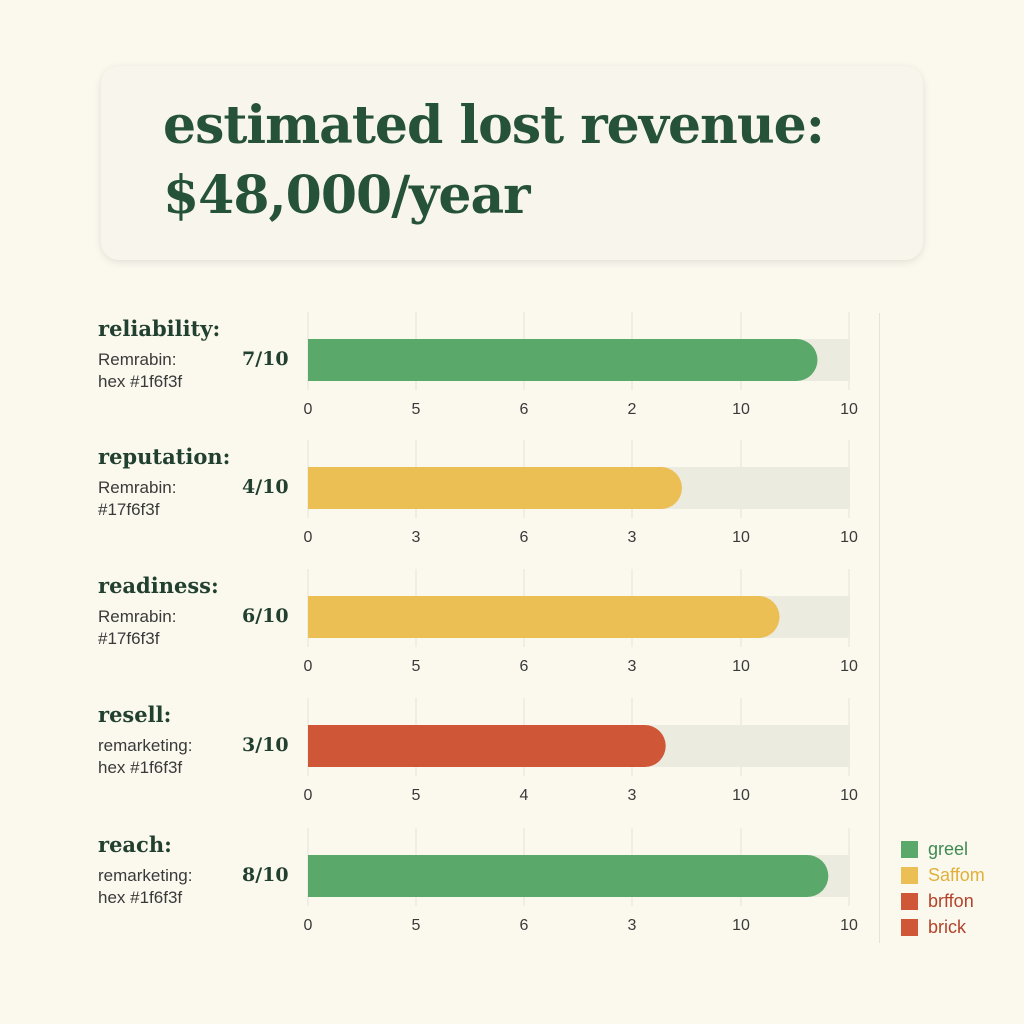 Image resolution: width=1024 pixels, height=1024 pixels. I want to click on tick-label: 2, so click(632, 409).